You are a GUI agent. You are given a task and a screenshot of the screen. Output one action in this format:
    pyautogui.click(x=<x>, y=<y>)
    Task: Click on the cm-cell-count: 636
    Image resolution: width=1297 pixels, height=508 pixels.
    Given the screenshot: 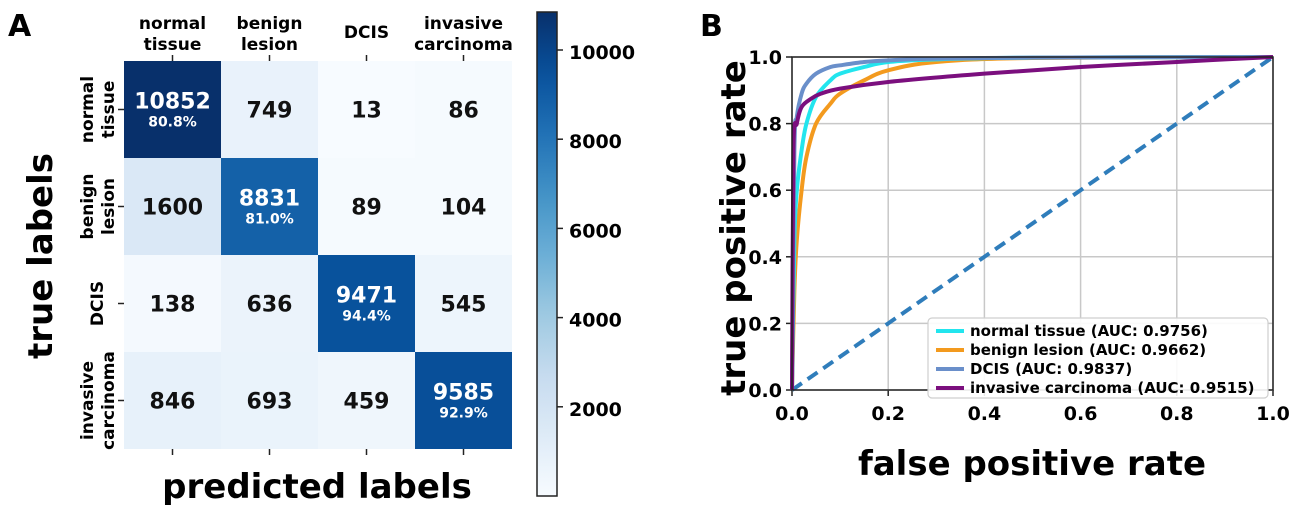 What is the action you would take?
    pyautogui.click(x=270, y=305)
    